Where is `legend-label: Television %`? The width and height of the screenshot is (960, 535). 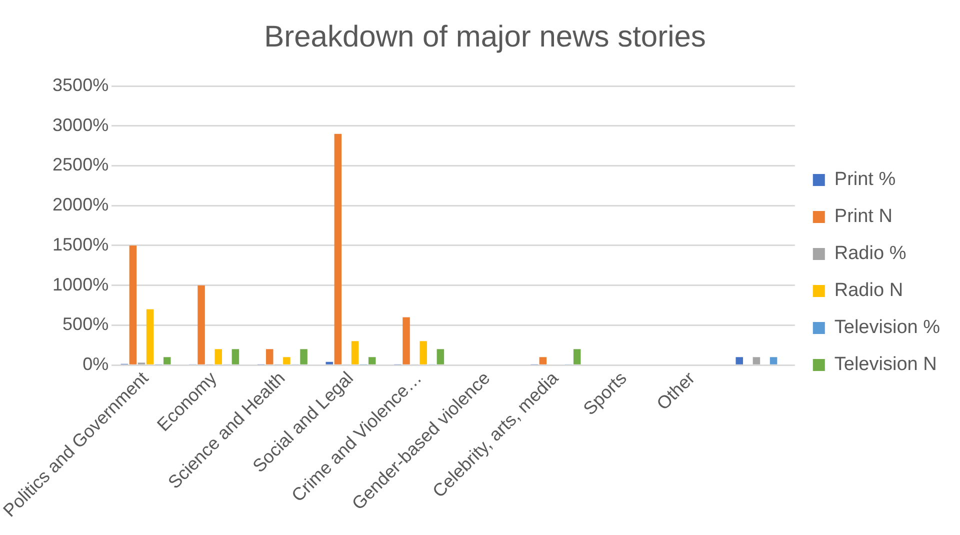
legend-label: Television % is located at coordinates (887, 327).